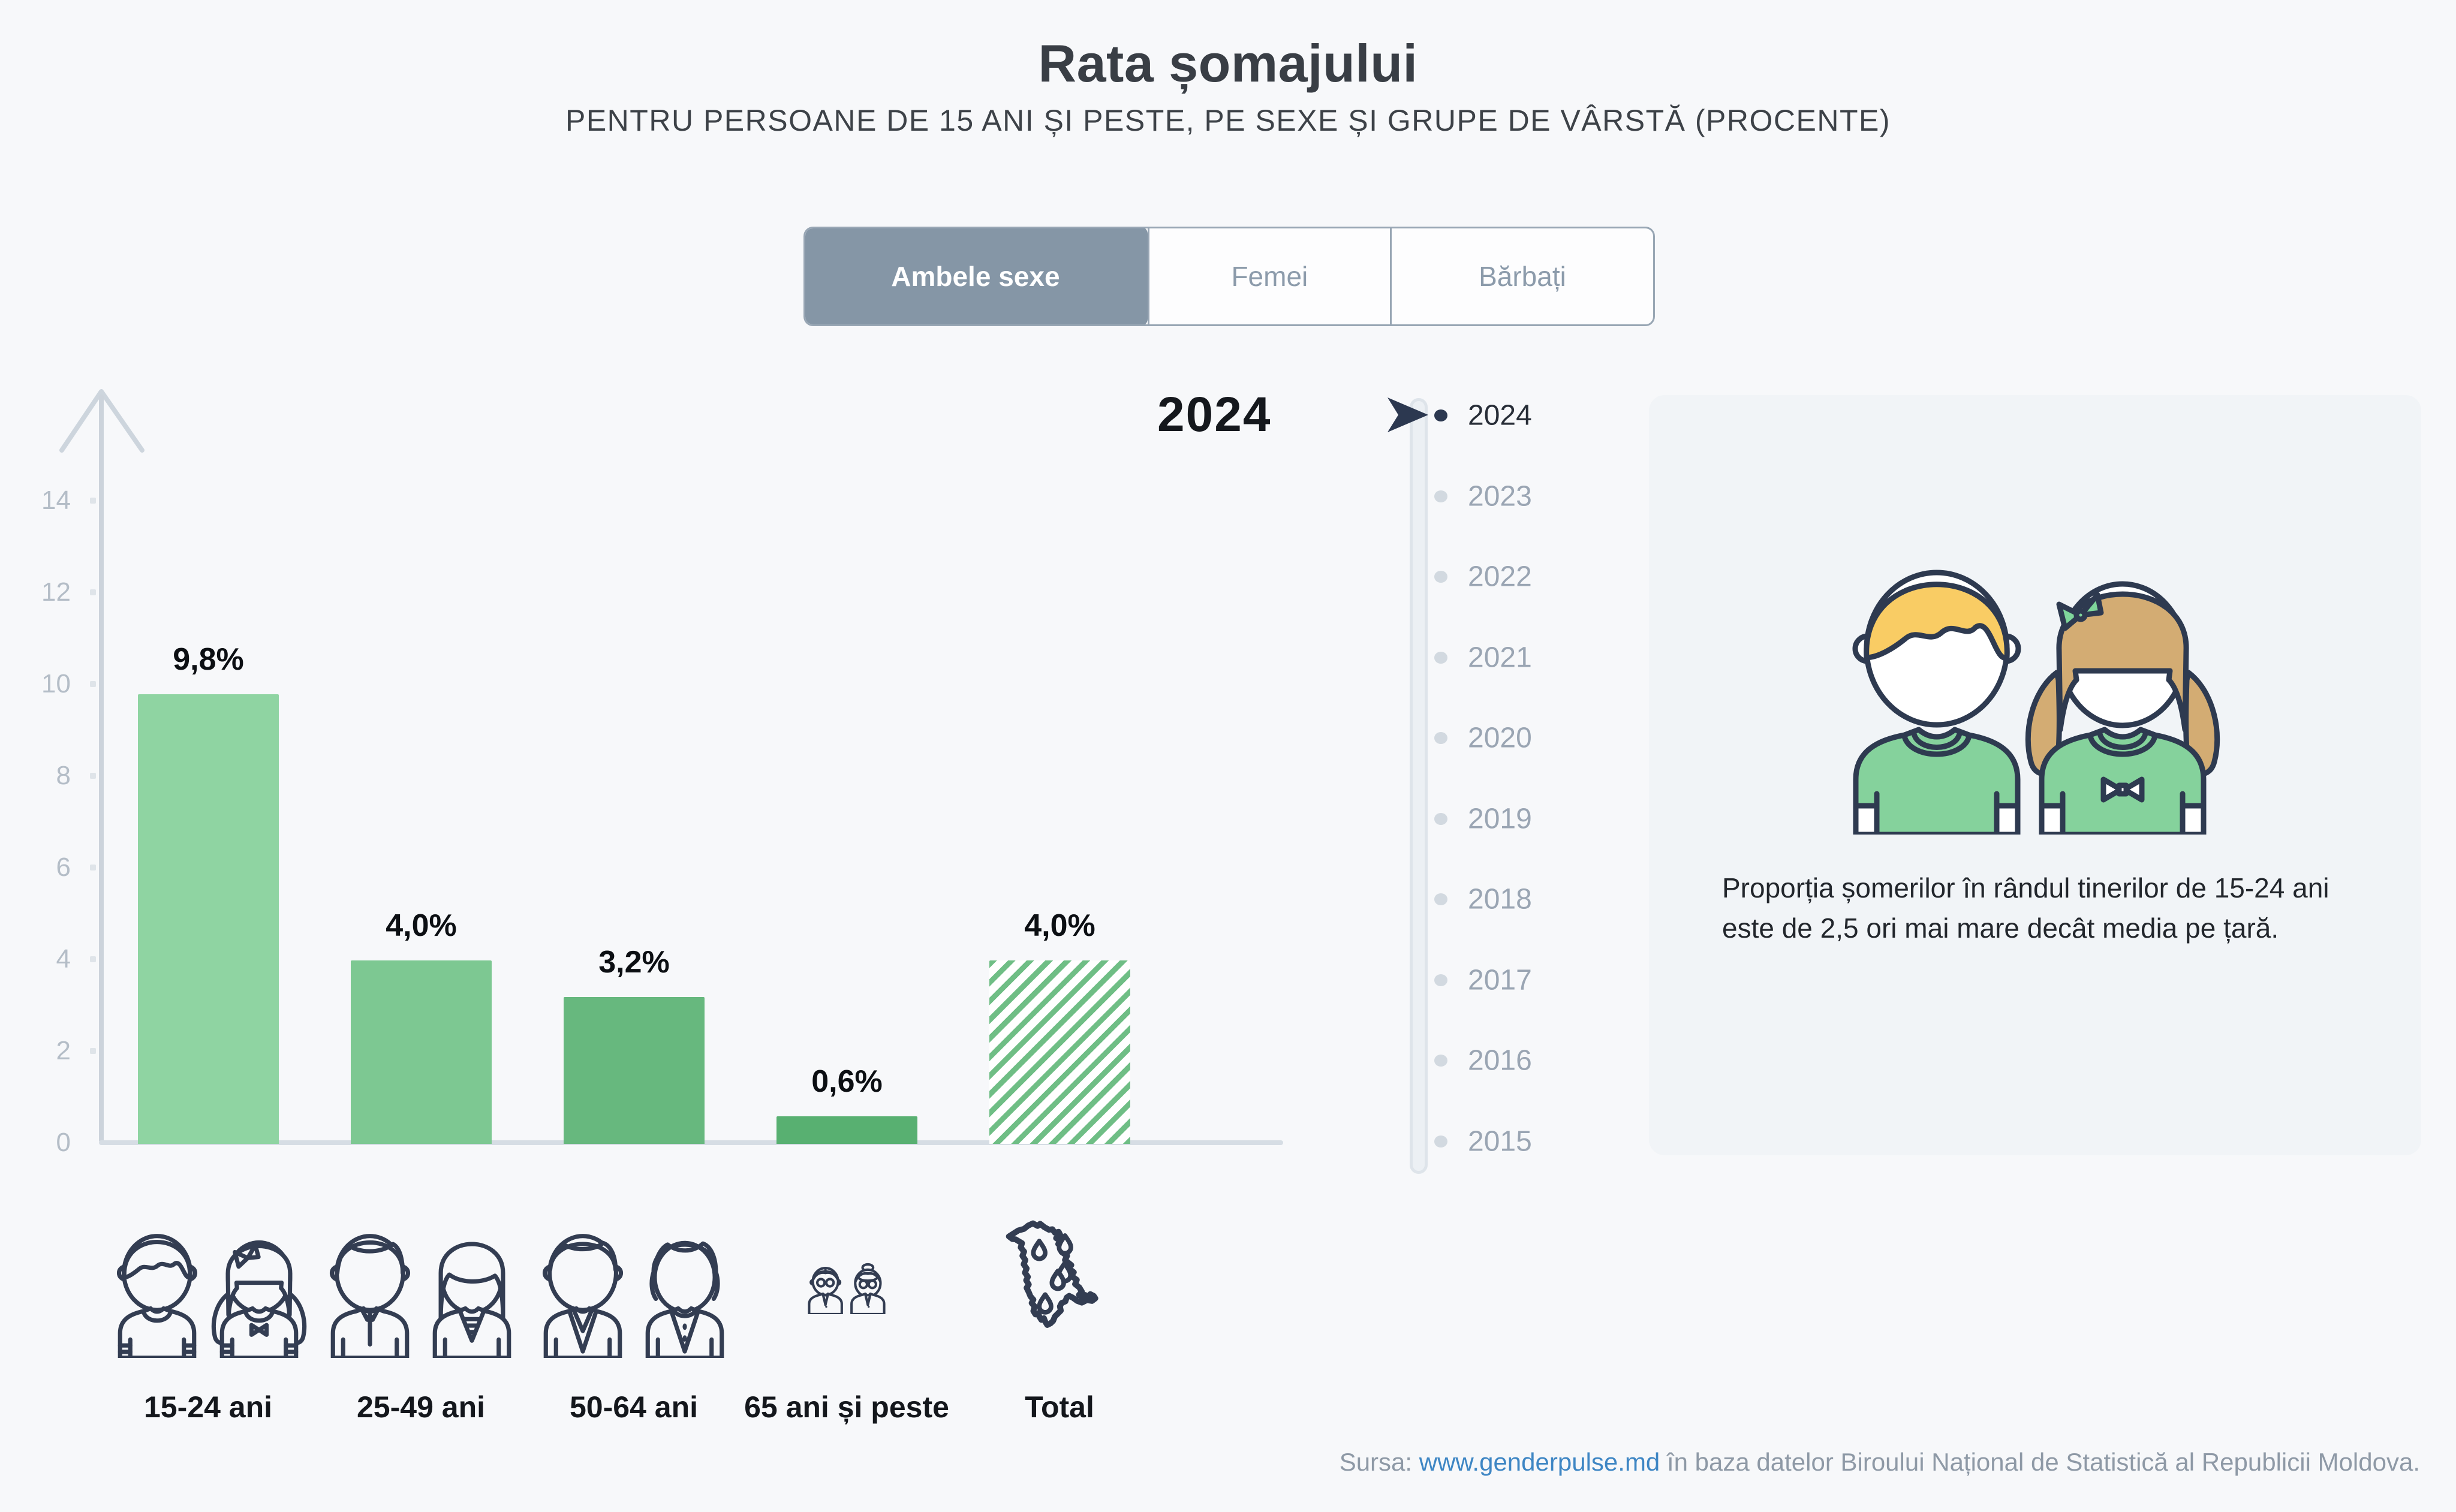 This screenshot has width=2456, height=1512. I want to click on adult-pair-icon, so click(421, 1285).